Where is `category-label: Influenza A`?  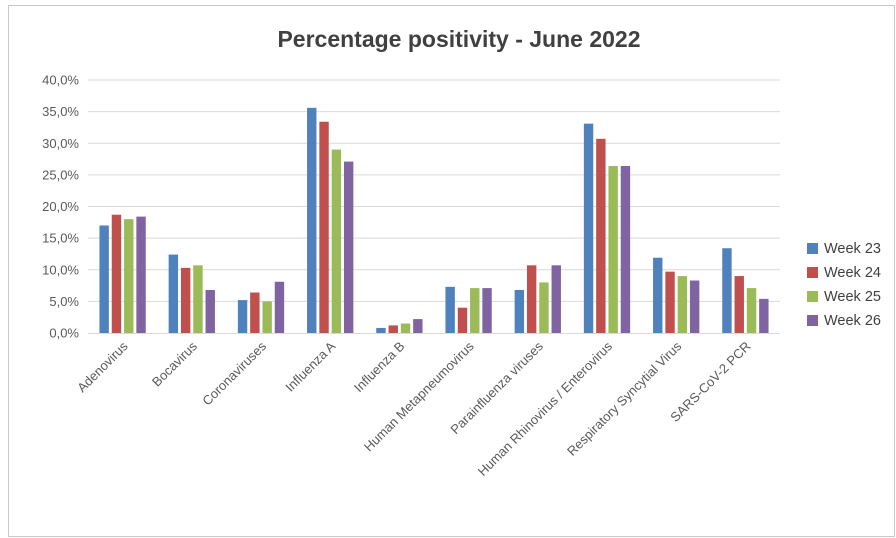
category-label: Influenza A is located at coordinates (310, 366).